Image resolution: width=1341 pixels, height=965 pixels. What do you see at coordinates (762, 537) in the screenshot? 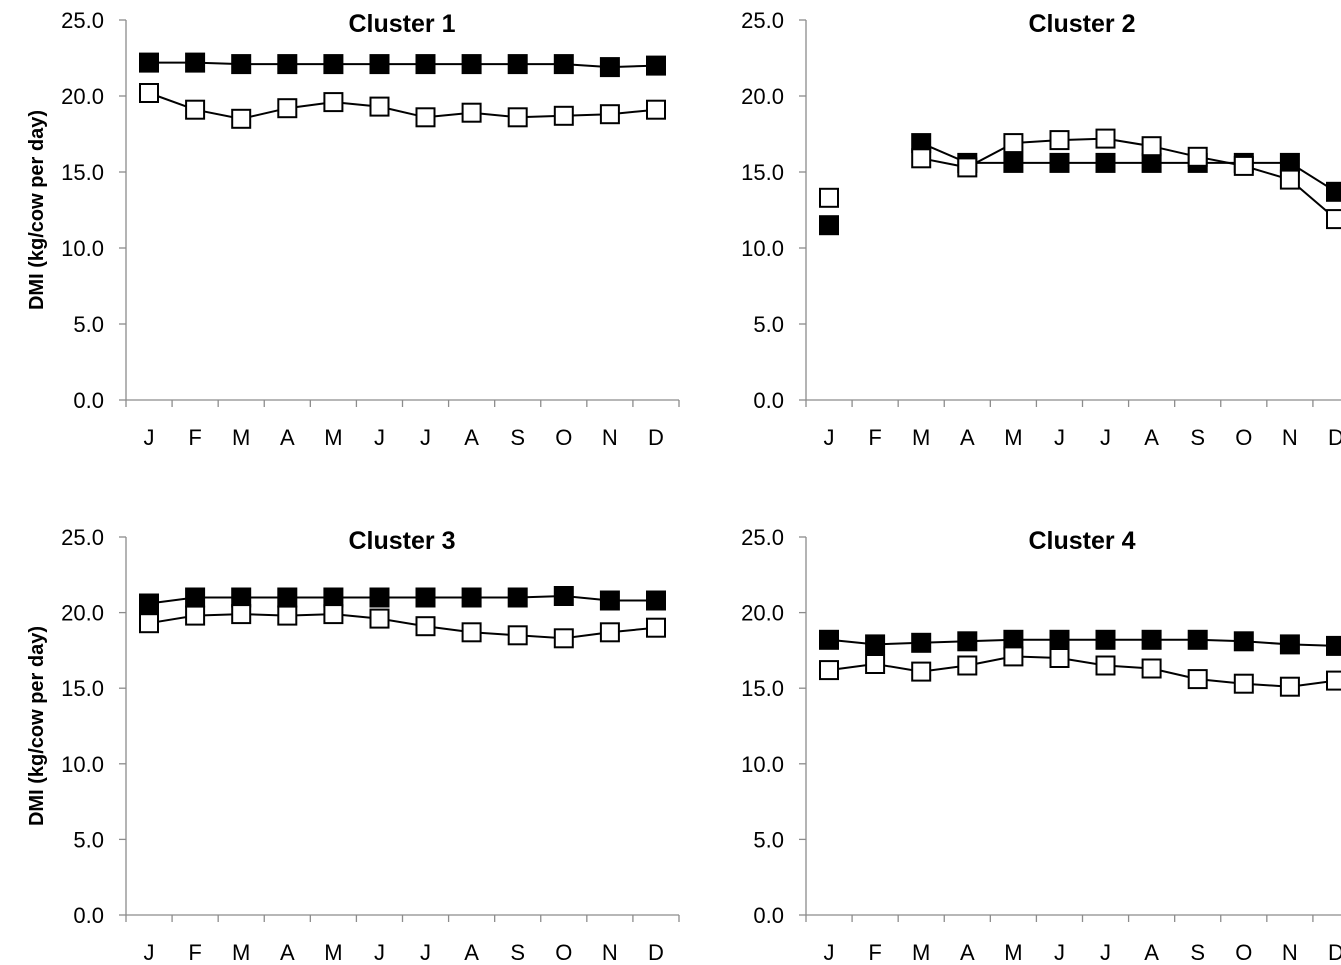
I see `y-tick-label: 25.0` at bounding box center [762, 537].